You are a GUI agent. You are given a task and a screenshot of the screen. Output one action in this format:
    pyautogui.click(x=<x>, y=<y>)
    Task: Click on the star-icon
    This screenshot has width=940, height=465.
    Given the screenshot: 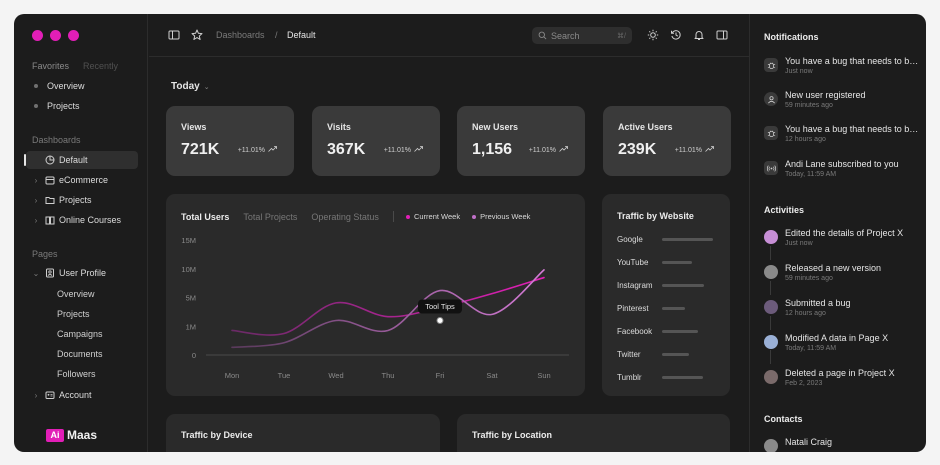 What is the action you would take?
    pyautogui.click(x=197, y=35)
    